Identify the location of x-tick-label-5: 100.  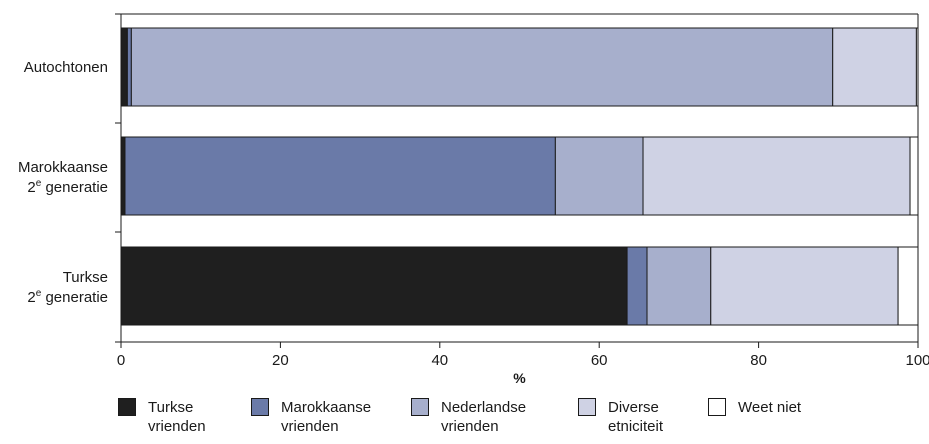
(917, 360).